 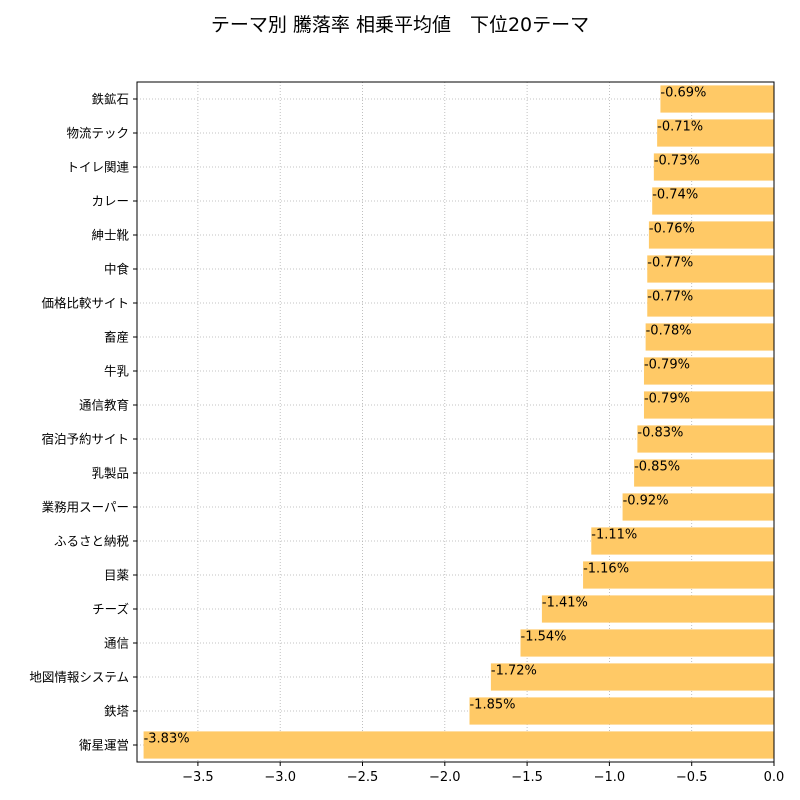 I want to click on category-label: 物流テック, so click(x=97, y=133).